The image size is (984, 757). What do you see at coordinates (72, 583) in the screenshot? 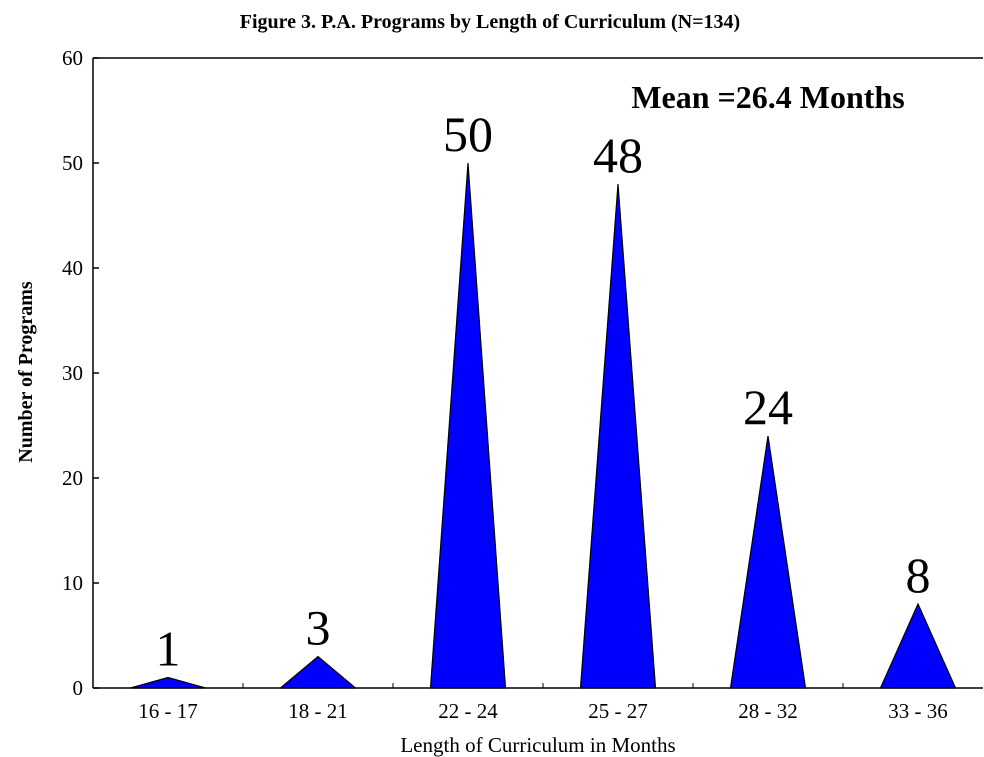
I see `y-tick-label: 10` at bounding box center [72, 583].